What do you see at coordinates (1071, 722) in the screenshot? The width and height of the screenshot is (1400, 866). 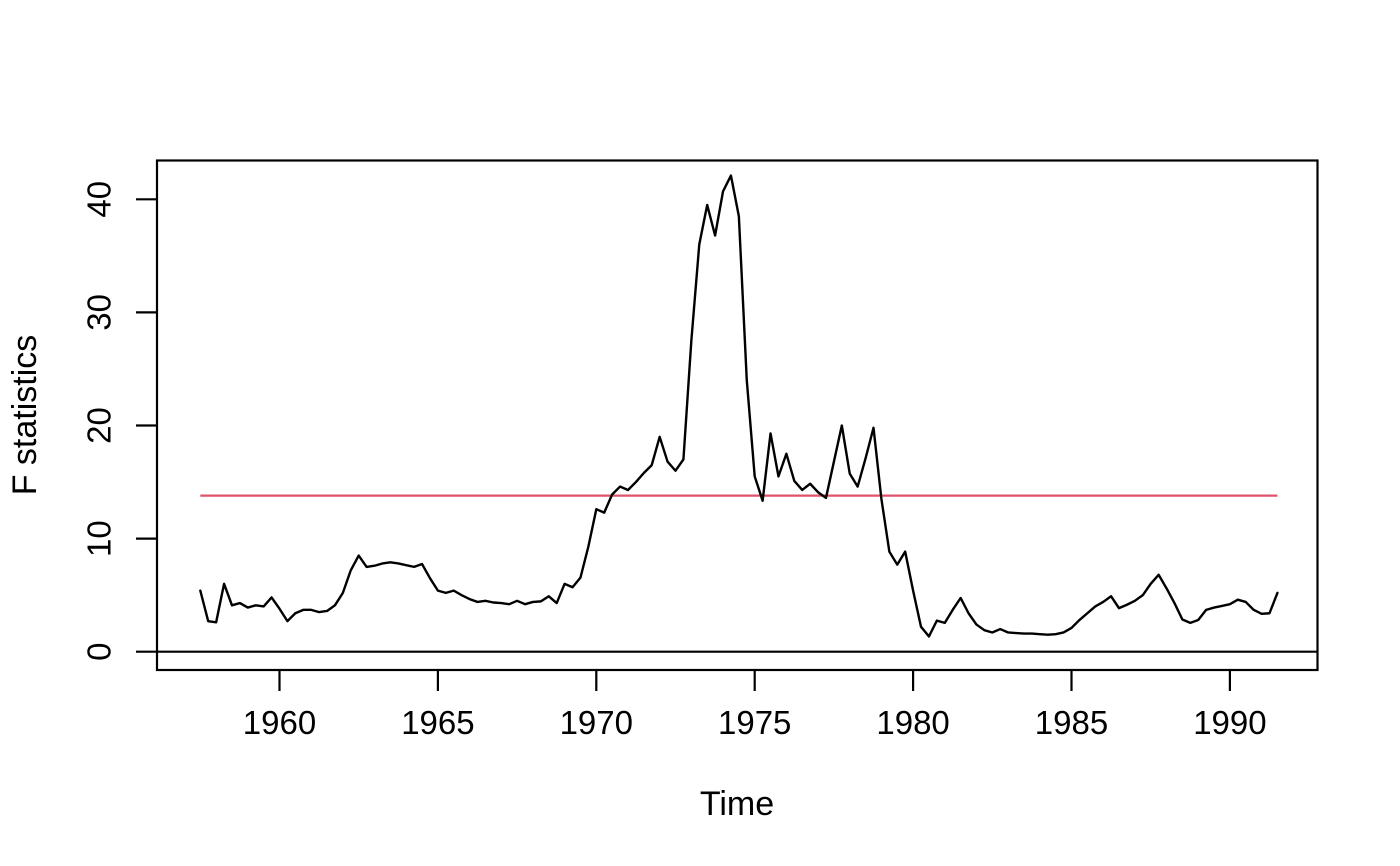 I see `x-tick-label: 1985` at bounding box center [1071, 722].